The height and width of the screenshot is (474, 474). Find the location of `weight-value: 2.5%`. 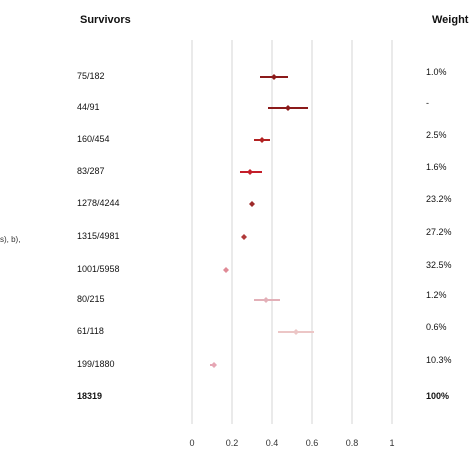

weight-value: 2.5% is located at coordinates (436, 135).